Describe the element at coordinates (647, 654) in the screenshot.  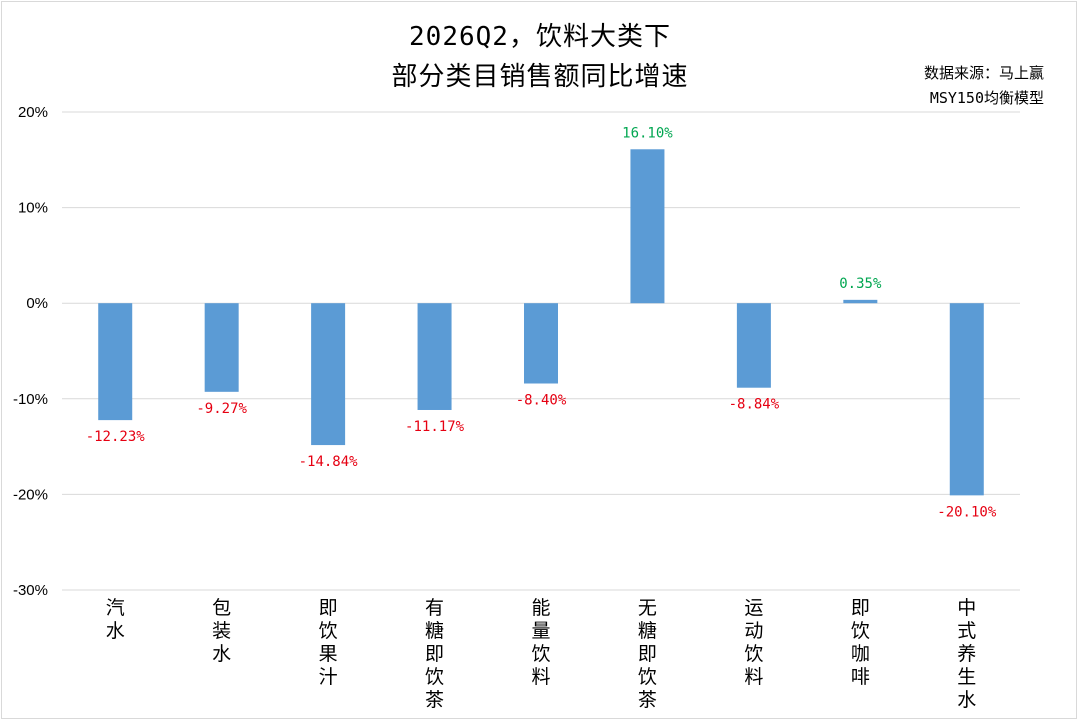
I see `x-category-label: 无糖即饮茶` at that location.